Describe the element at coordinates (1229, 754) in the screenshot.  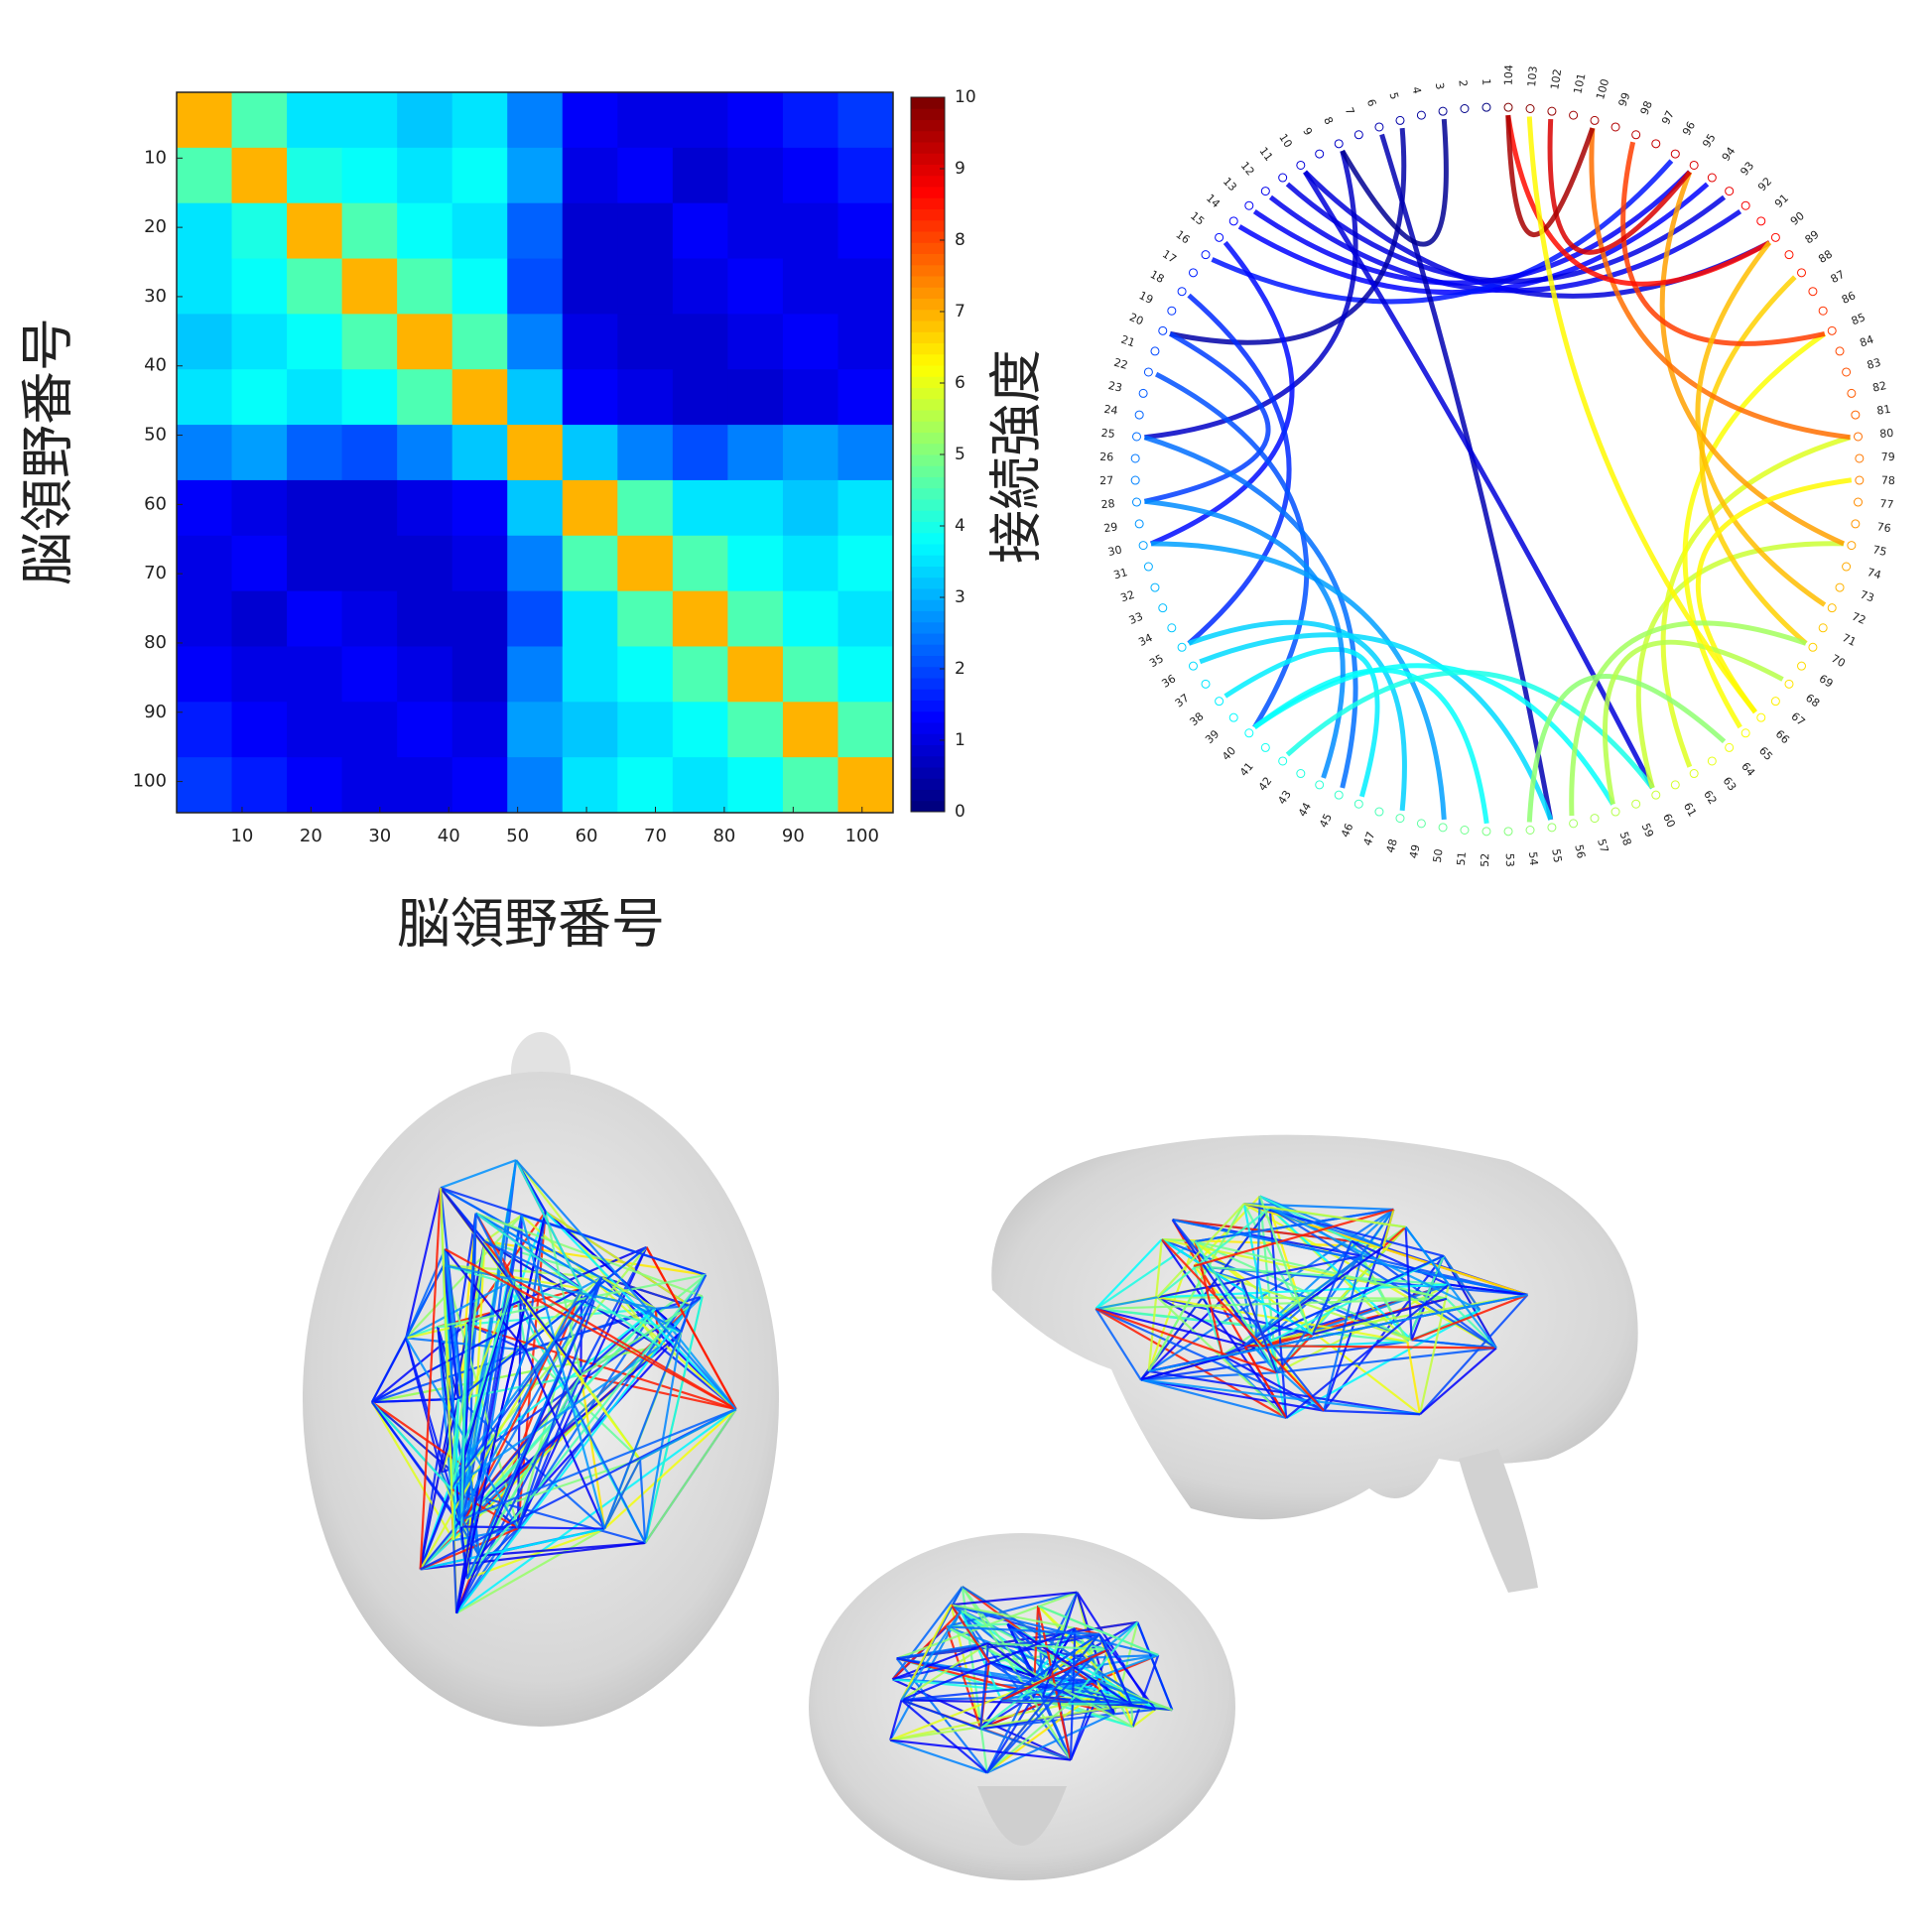
I see `chord-node-label: 40` at that location.